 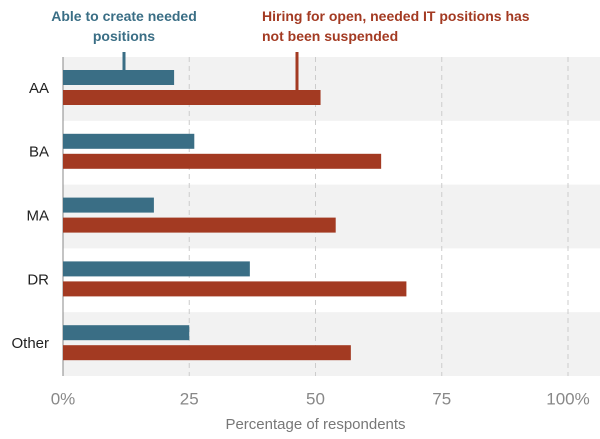 I want to click on y-tick-label: AA, so click(x=39, y=88).